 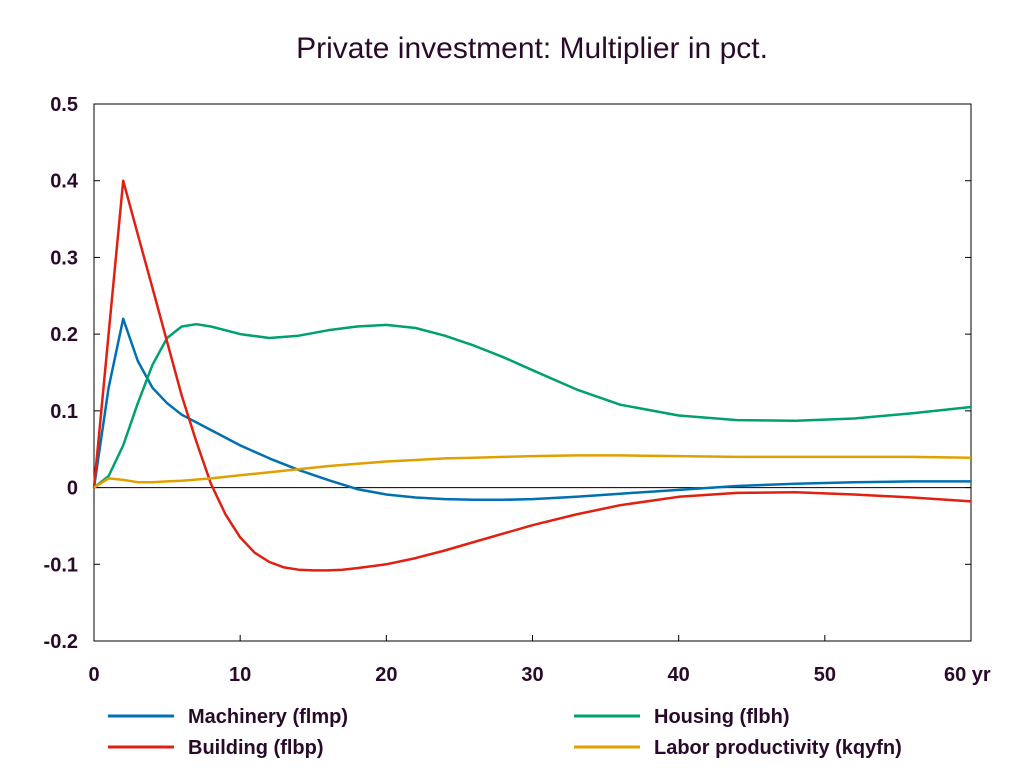 What do you see at coordinates (532, 471) in the screenshot?
I see `series-line-labor-productivity-kqyfn` at bounding box center [532, 471].